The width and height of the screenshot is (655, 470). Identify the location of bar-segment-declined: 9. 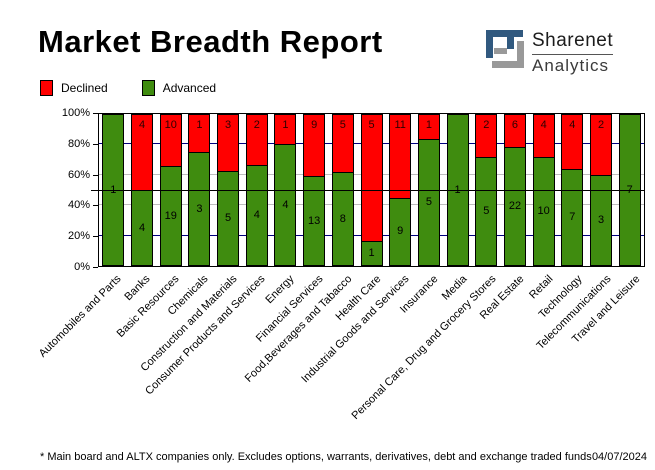
(314, 145).